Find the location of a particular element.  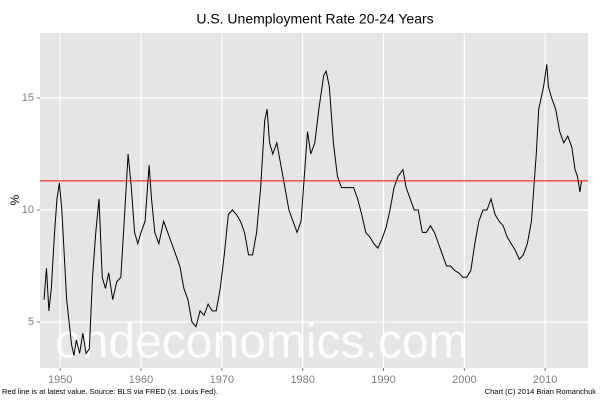

y-tick-label: 15 is located at coordinates (28, 98).